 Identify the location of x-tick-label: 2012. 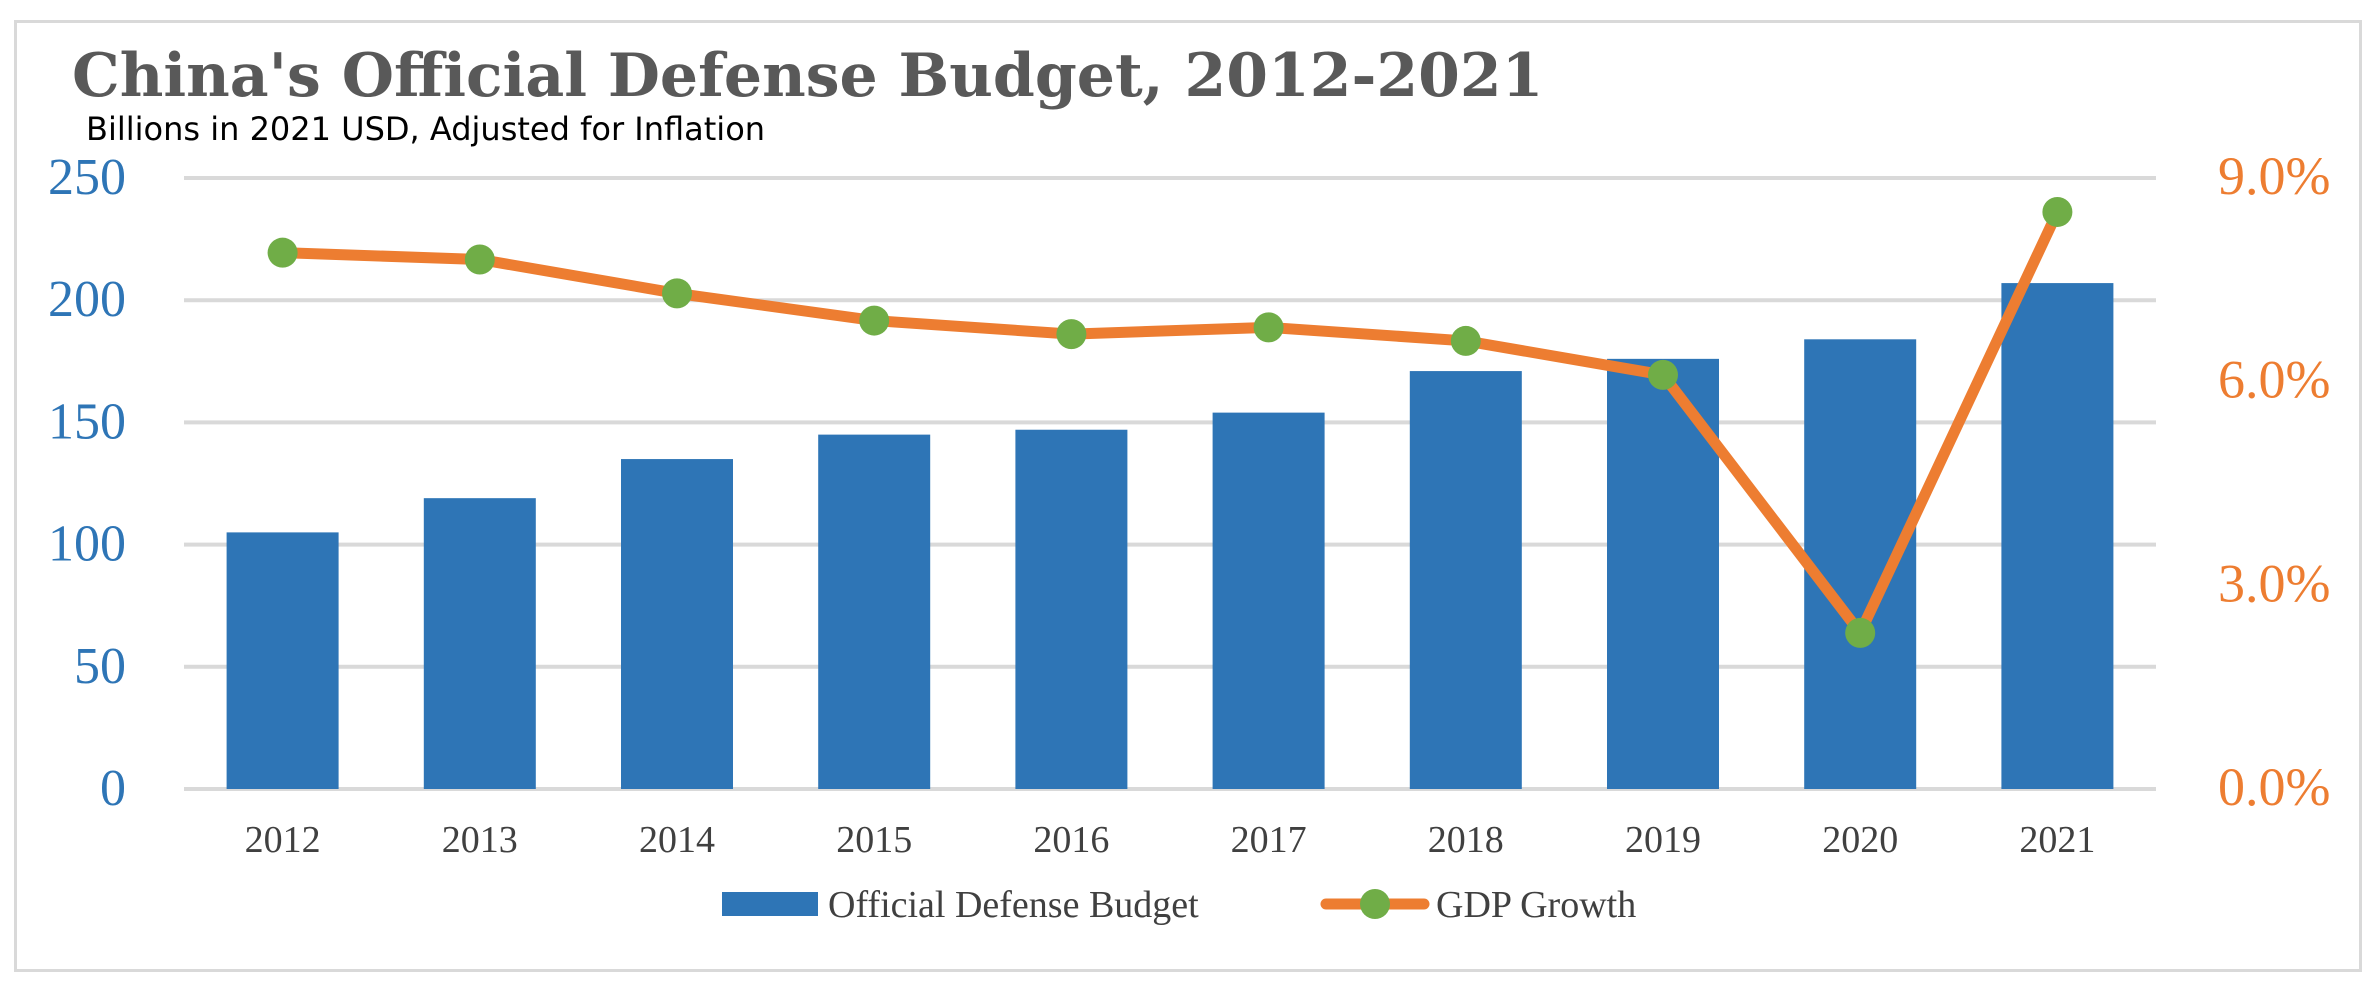
(283, 840).